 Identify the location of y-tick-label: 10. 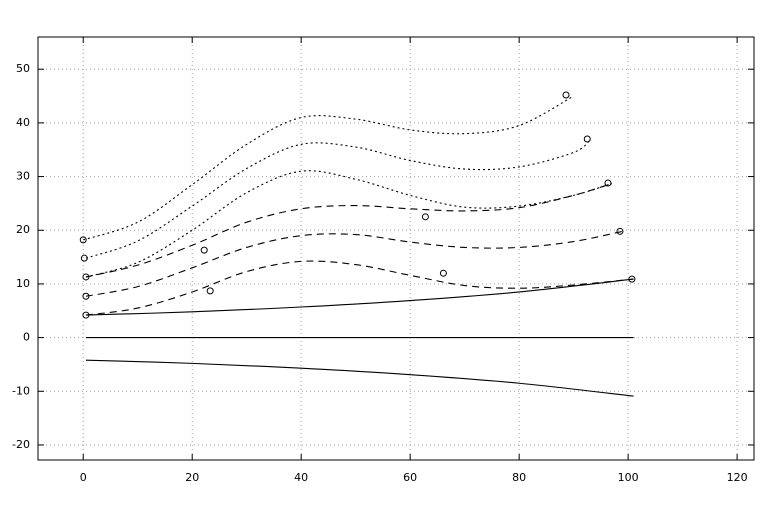
(23, 283).